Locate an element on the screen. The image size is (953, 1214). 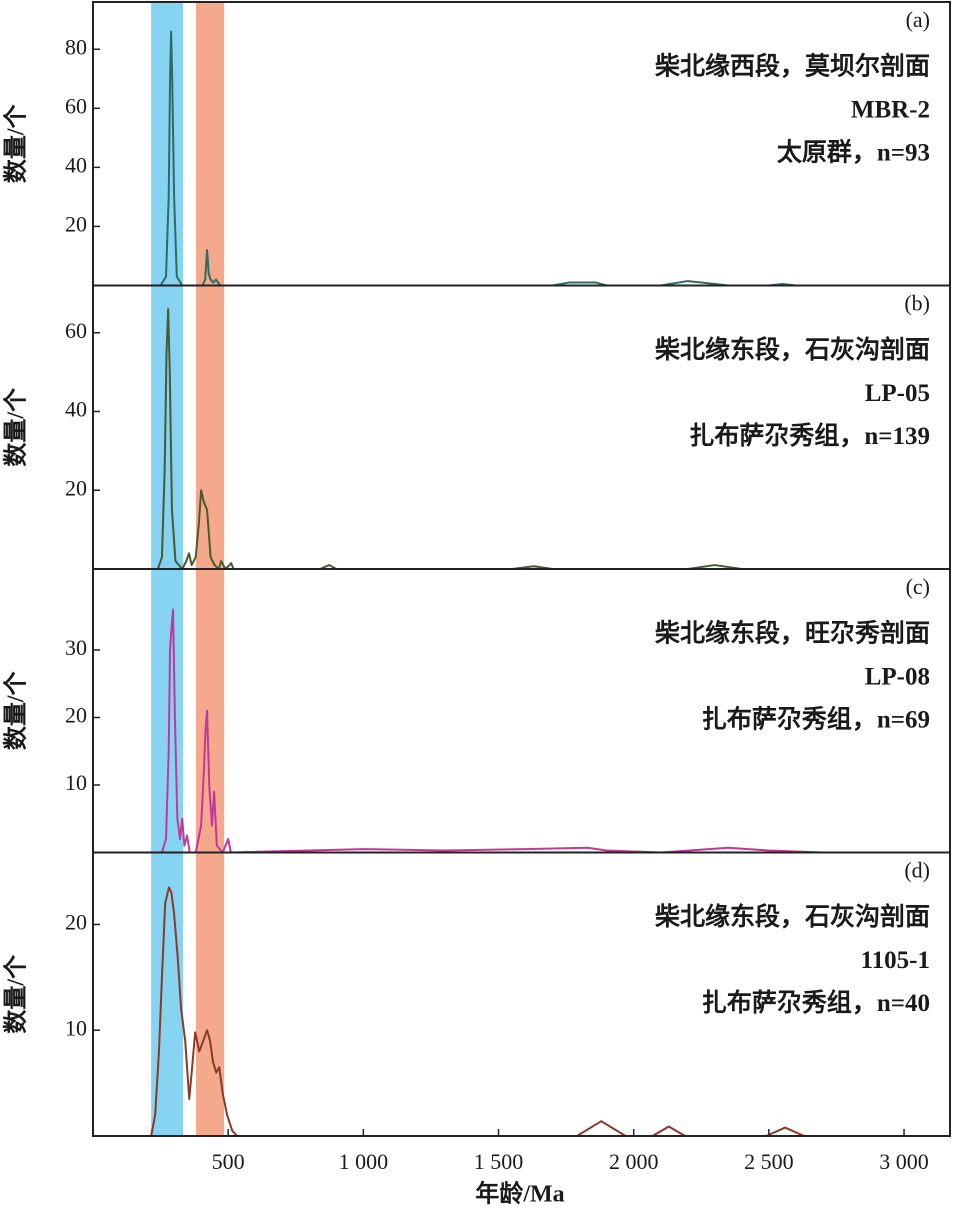
panel-annotation: 扎布萨尕秀组，n=69 is located at coordinates (816, 719).